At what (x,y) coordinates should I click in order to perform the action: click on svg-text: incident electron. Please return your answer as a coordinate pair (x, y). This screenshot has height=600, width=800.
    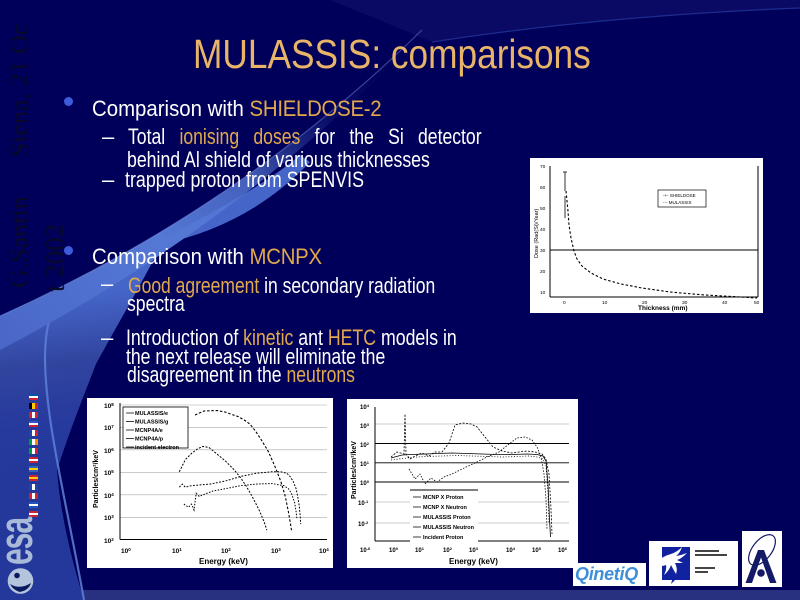
    Looking at the image, I should click on (157, 448).